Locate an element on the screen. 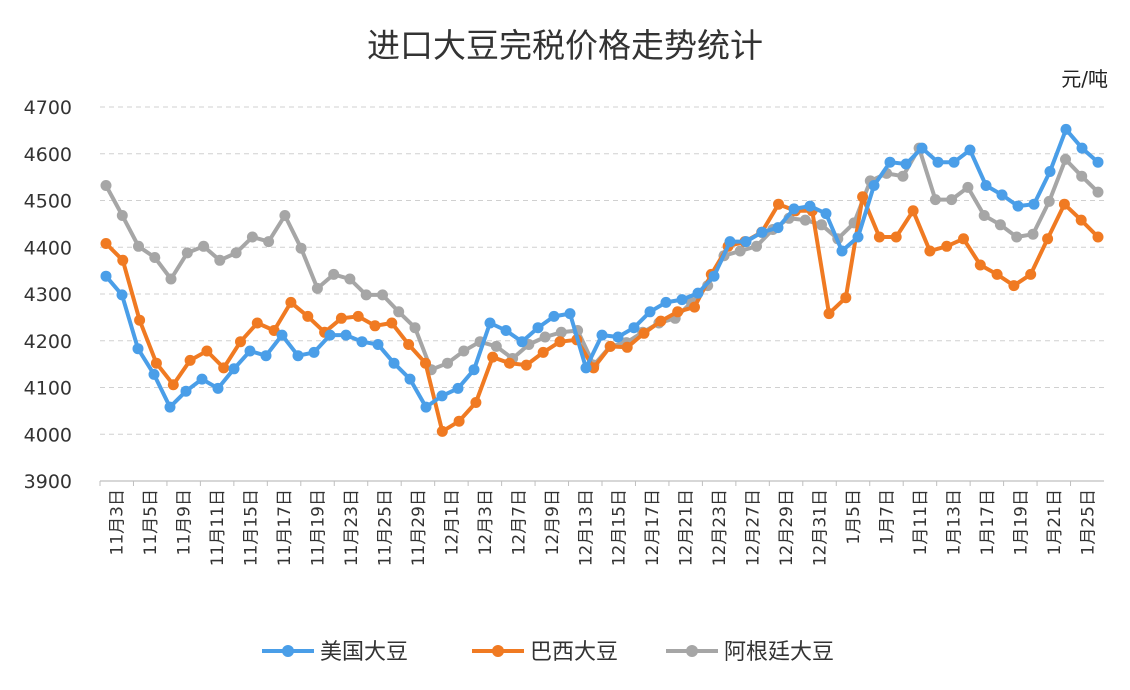  x-tick-label: 11月19日 is located at coordinates (319, 527).